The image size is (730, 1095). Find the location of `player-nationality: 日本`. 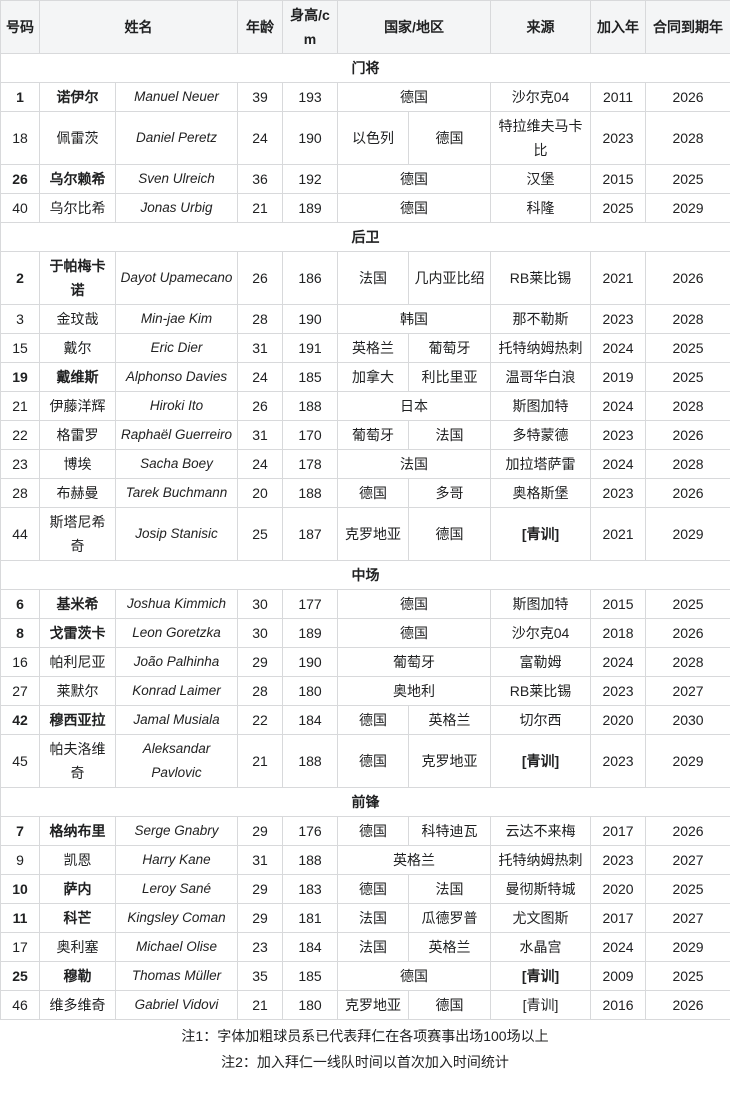

player-nationality: 日本 is located at coordinates (414, 406).